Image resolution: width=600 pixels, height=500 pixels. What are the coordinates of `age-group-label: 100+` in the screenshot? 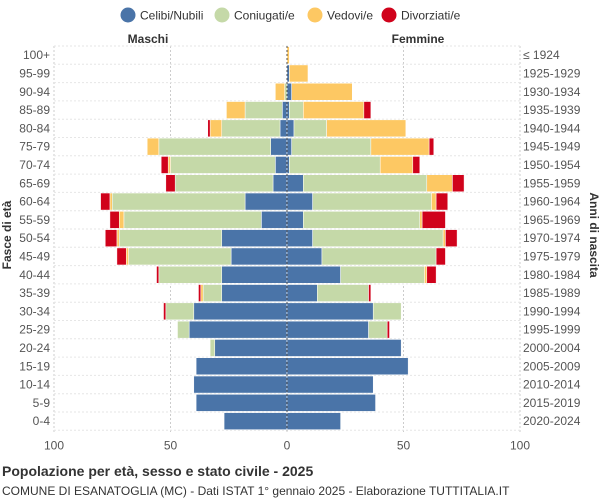 It's located at (36, 55).